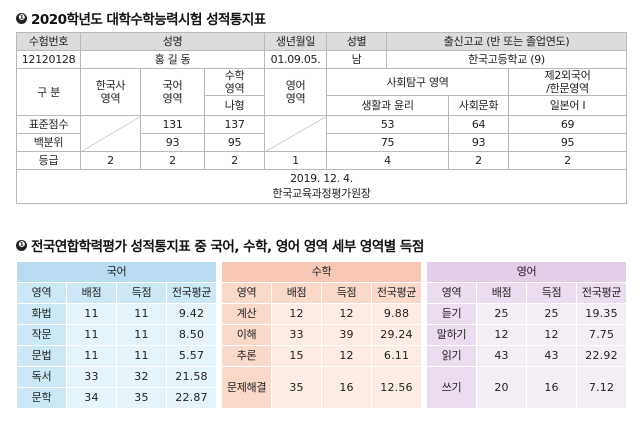  What do you see at coordinates (602, 293) in the screenshot?
I see `english-col-average: 전국평균` at bounding box center [602, 293].